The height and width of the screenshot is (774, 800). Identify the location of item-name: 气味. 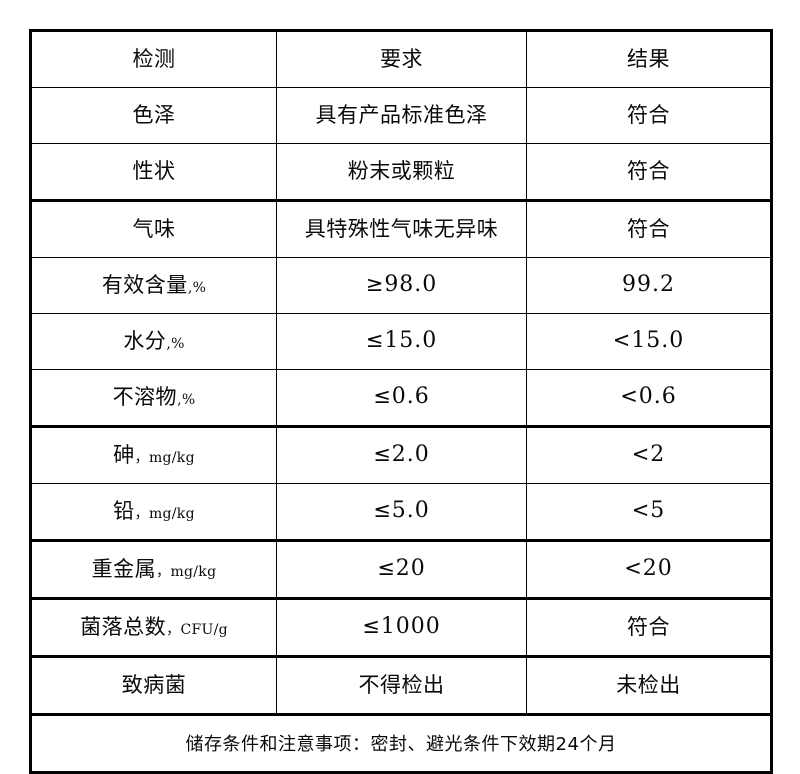
(154, 228).